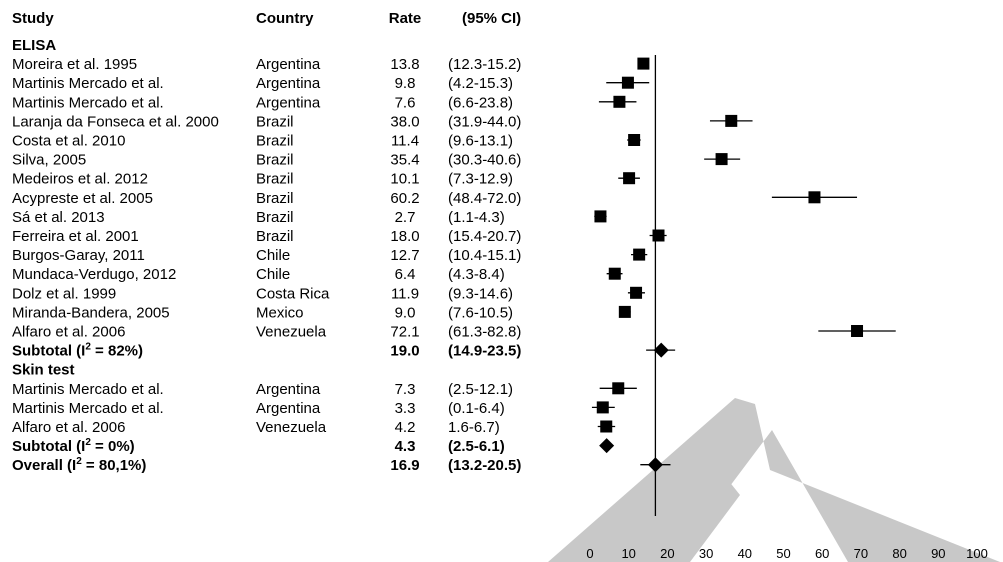 Image resolution: width=1003 pixels, height=562 pixels. I want to click on header-country: Country, so click(285, 18).